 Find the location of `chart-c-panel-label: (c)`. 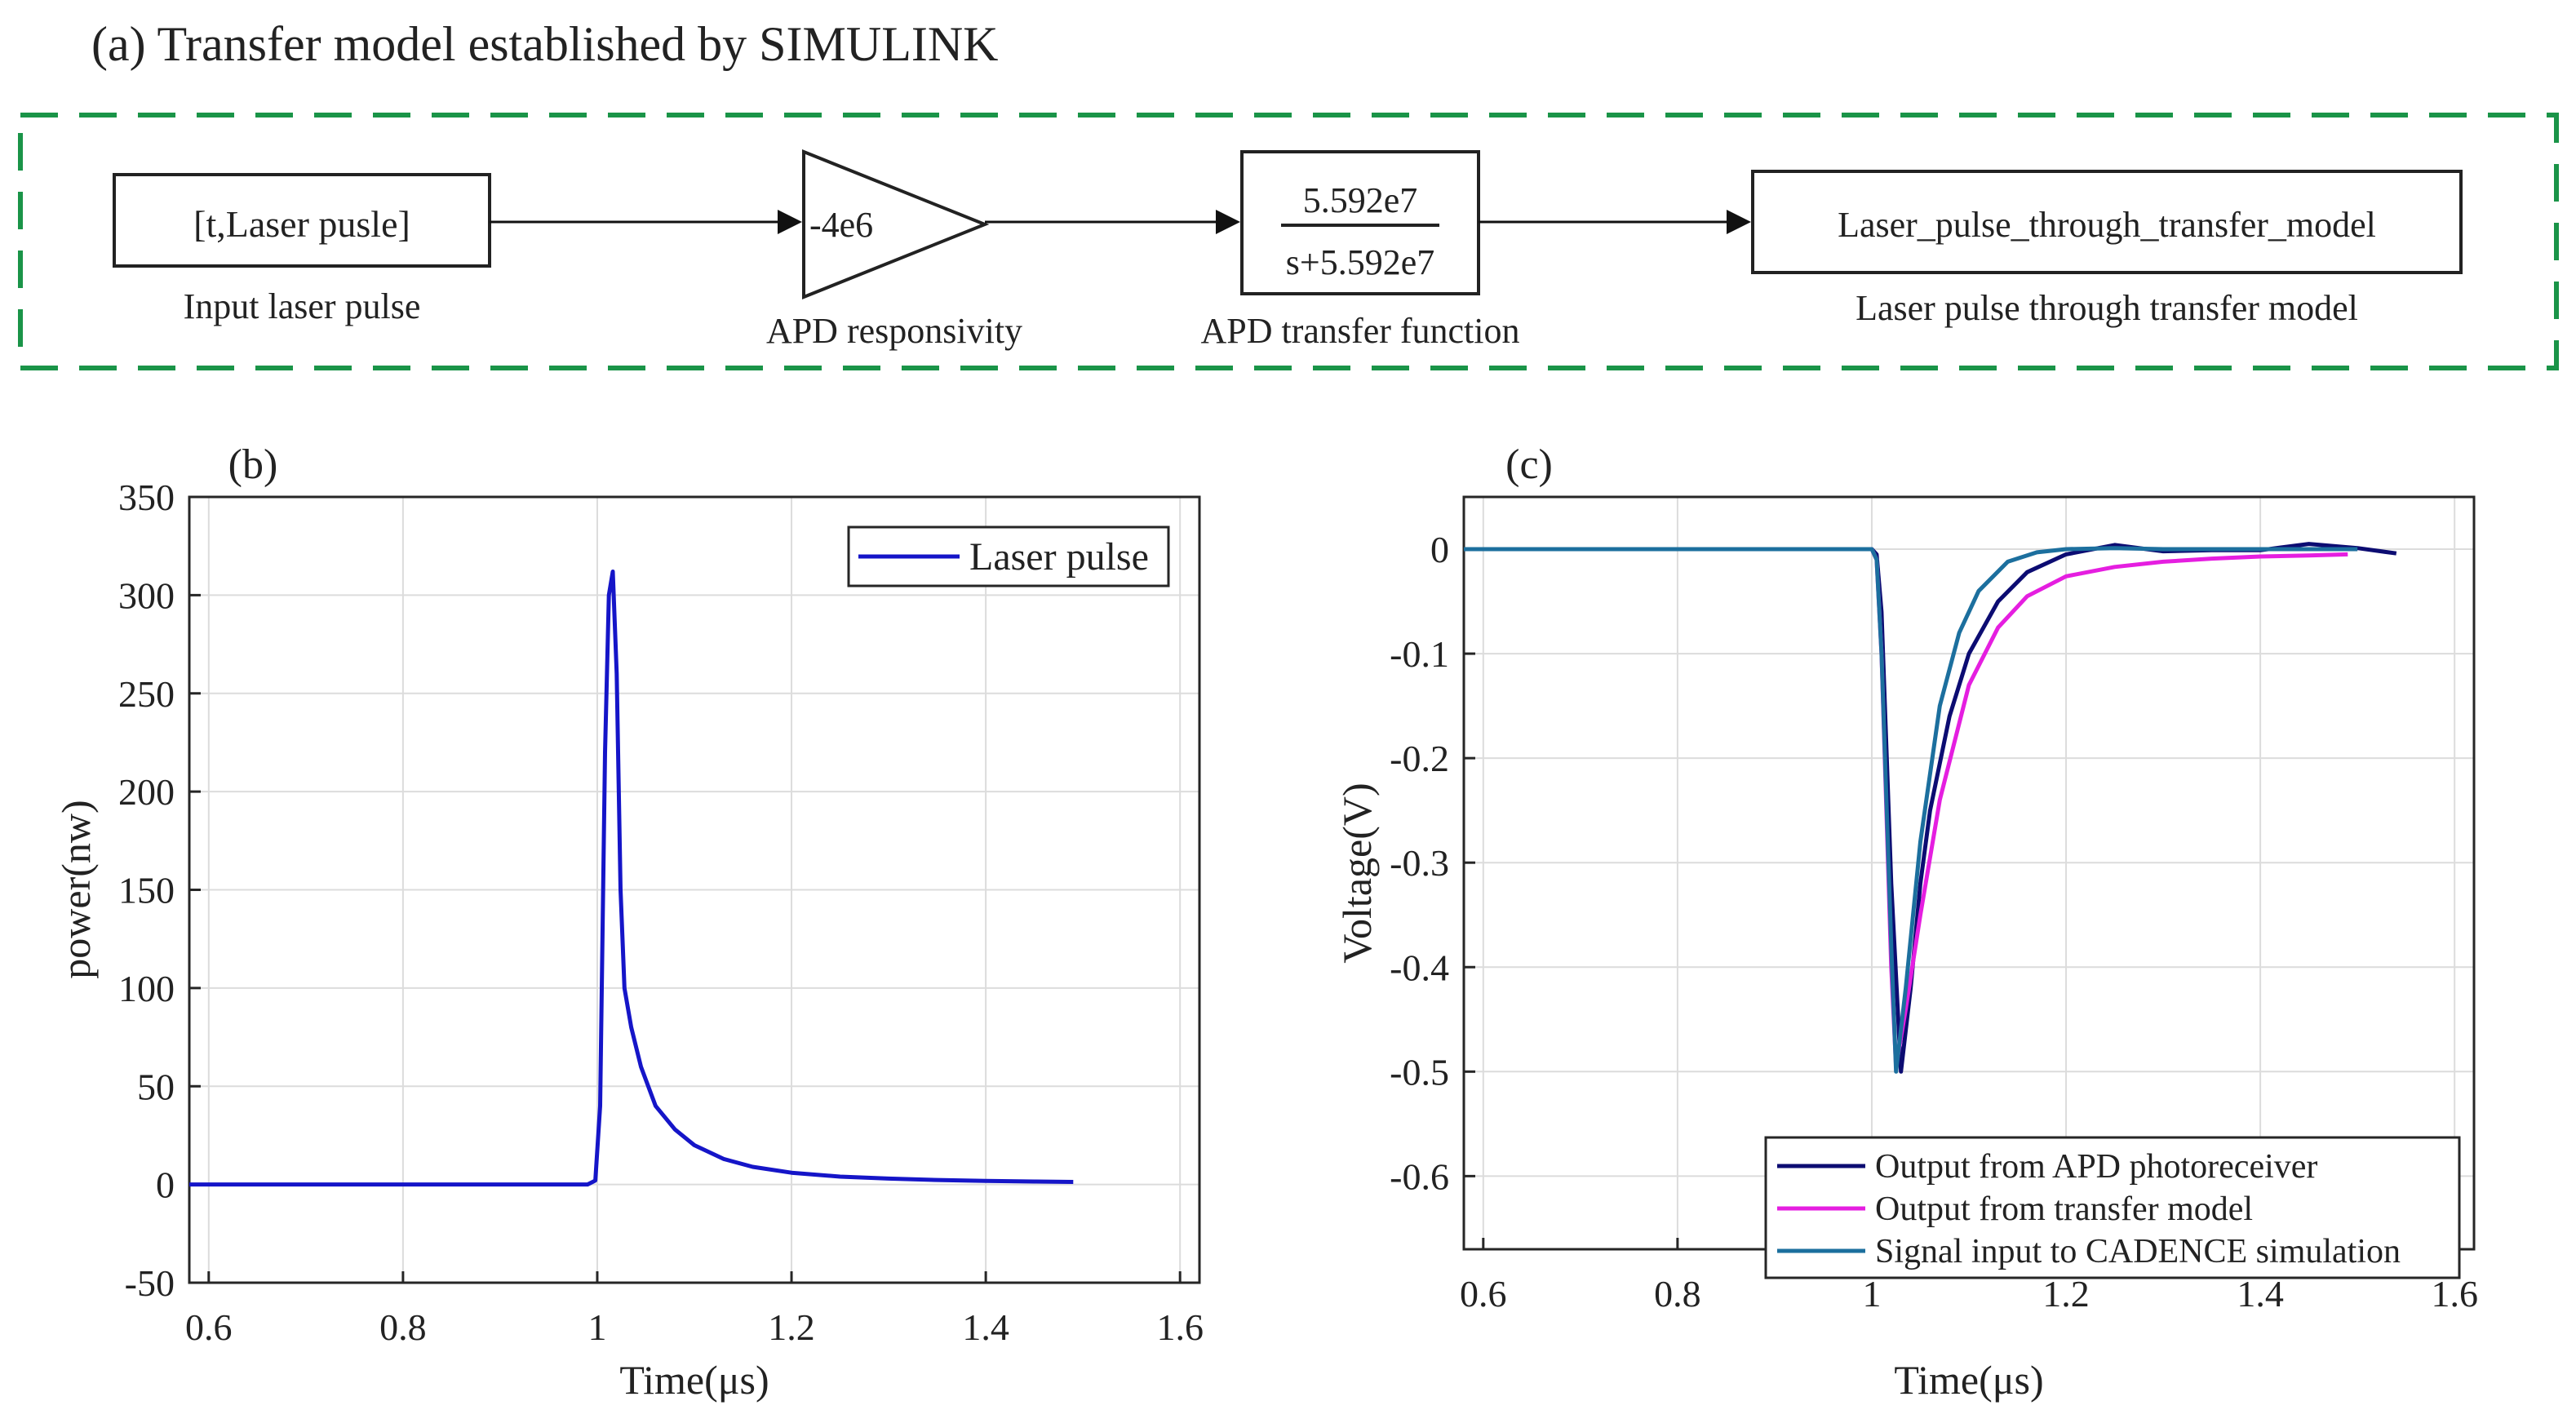

chart-c-panel-label: (c) is located at coordinates (1529, 464).